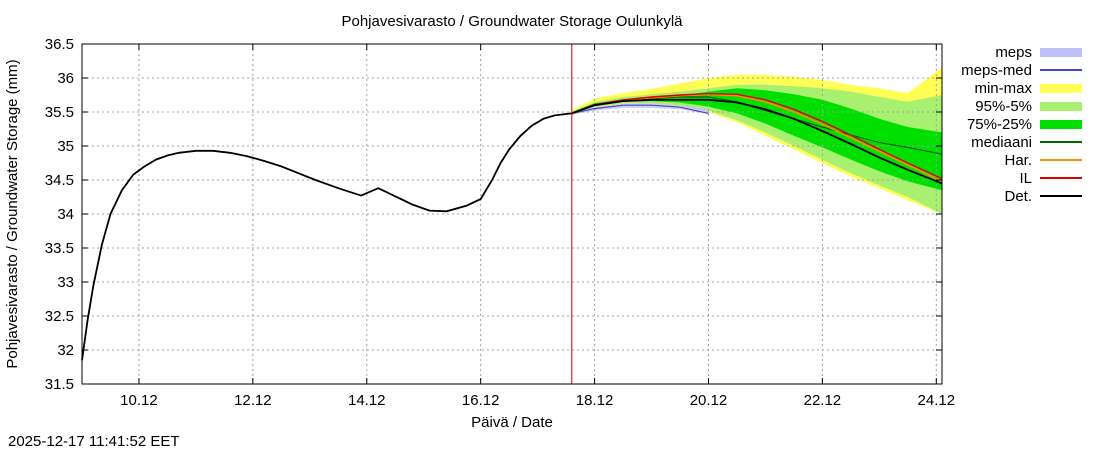 This screenshot has width=1100, height=450. Describe the element at coordinates (253, 400) in the screenshot. I see `x-tick-label: 12.12` at that location.